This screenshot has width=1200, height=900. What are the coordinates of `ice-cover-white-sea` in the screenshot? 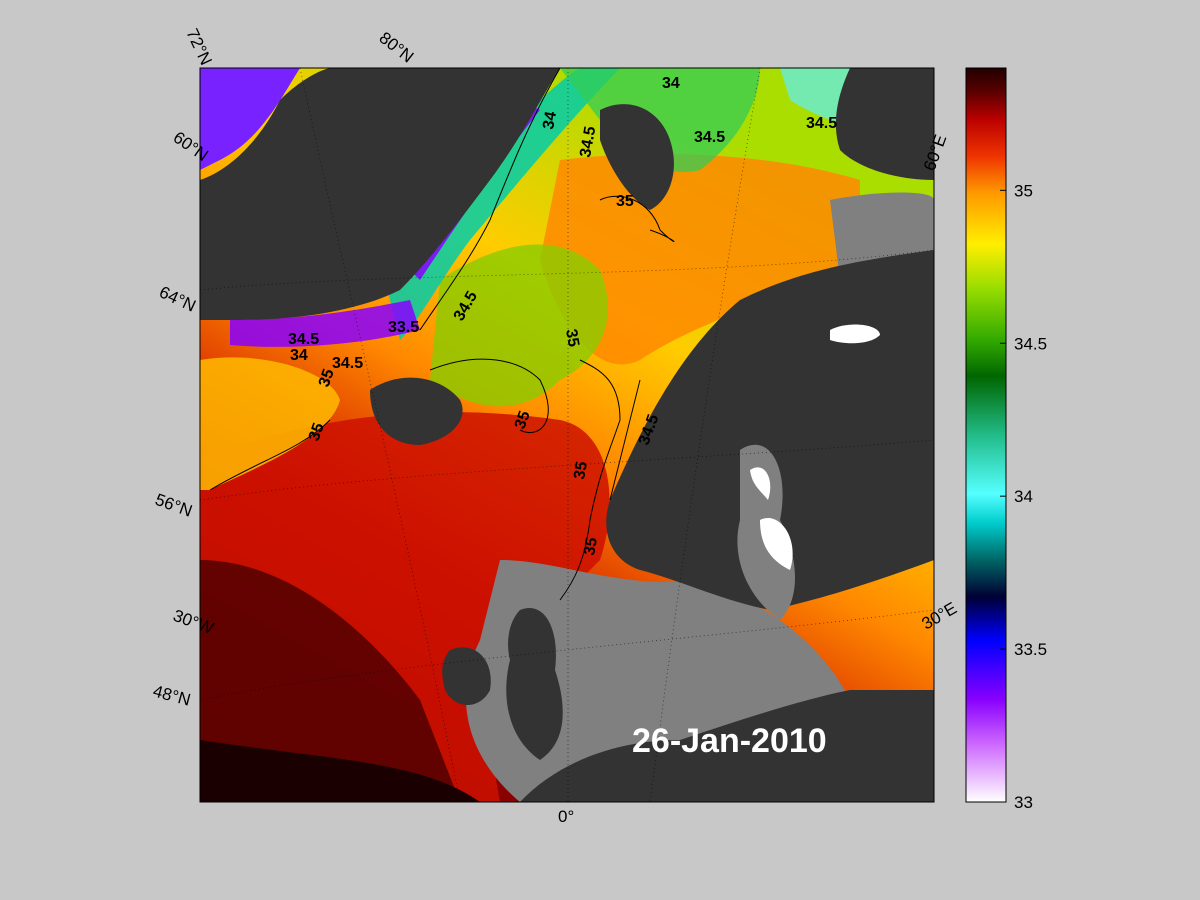 It's located at (855, 334).